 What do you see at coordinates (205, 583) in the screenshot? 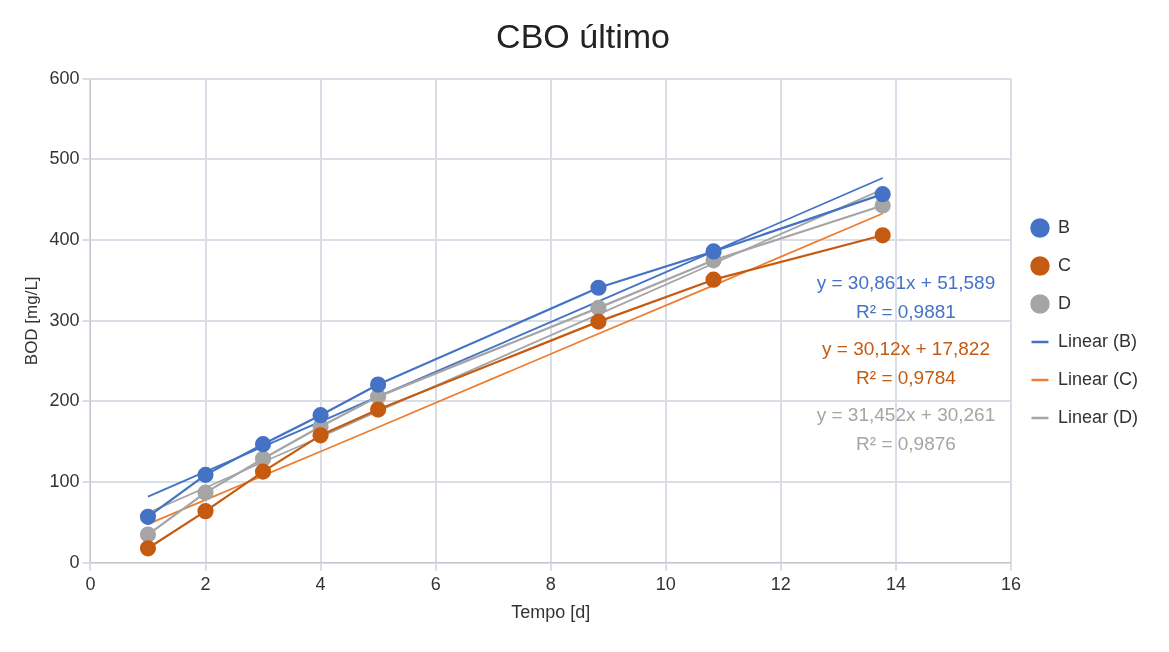
I see `x-tick-label: 2` at bounding box center [205, 583].